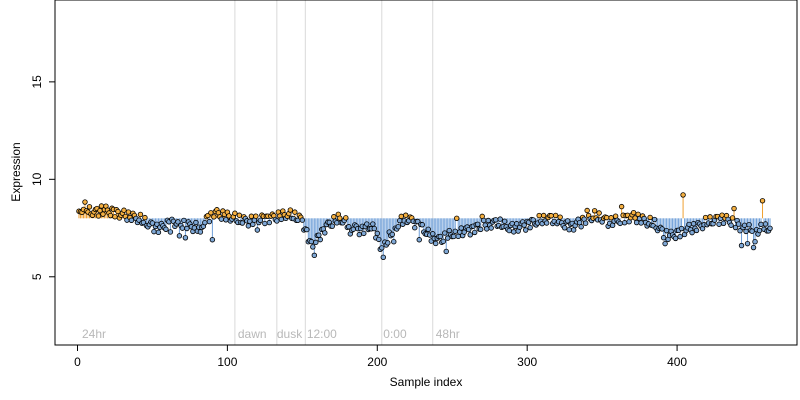 The height and width of the screenshot is (400, 800). Describe the element at coordinates (448, 334) in the screenshot. I see `period-label: 48hr` at that location.